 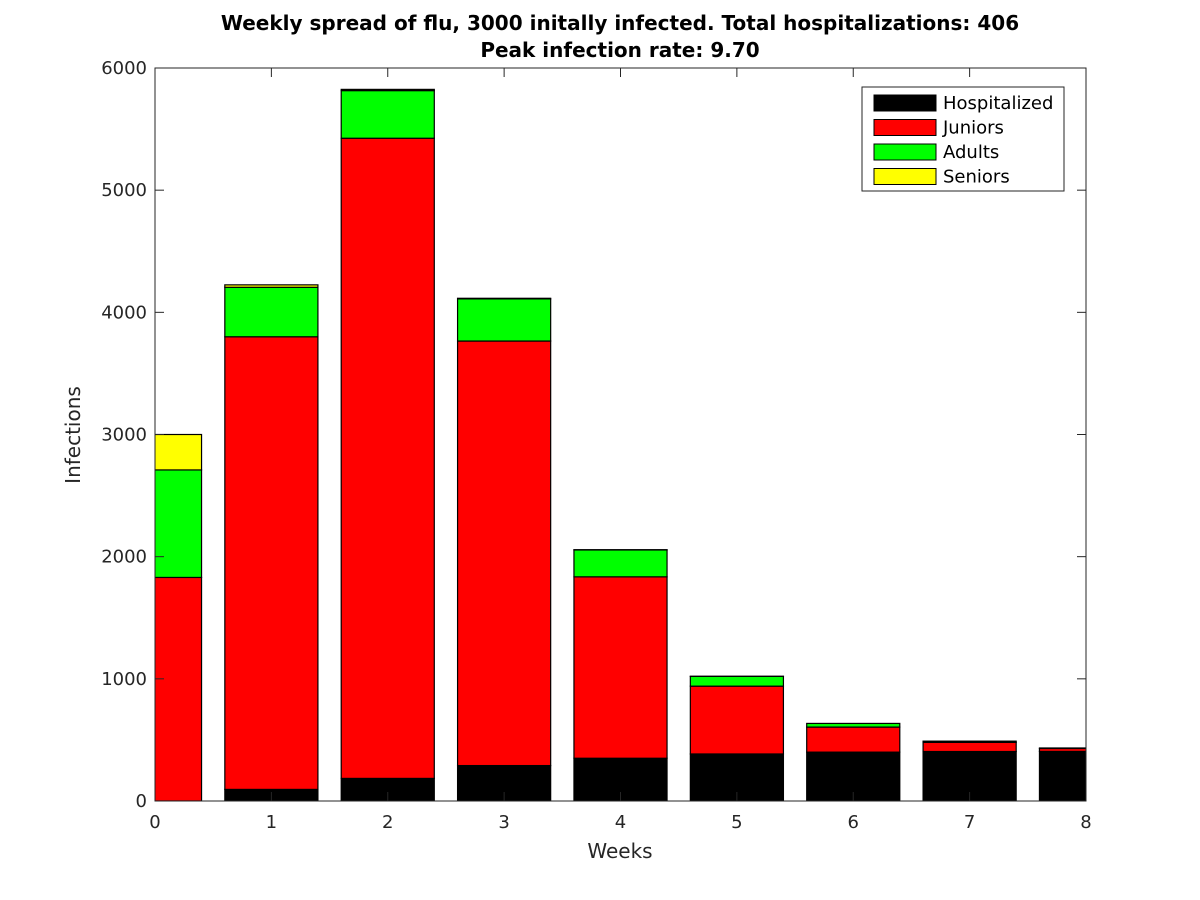 What do you see at coordinates (271, 822) in the screenshot?
I see `x-tick-label: 1` at bounding box center [271, 822].